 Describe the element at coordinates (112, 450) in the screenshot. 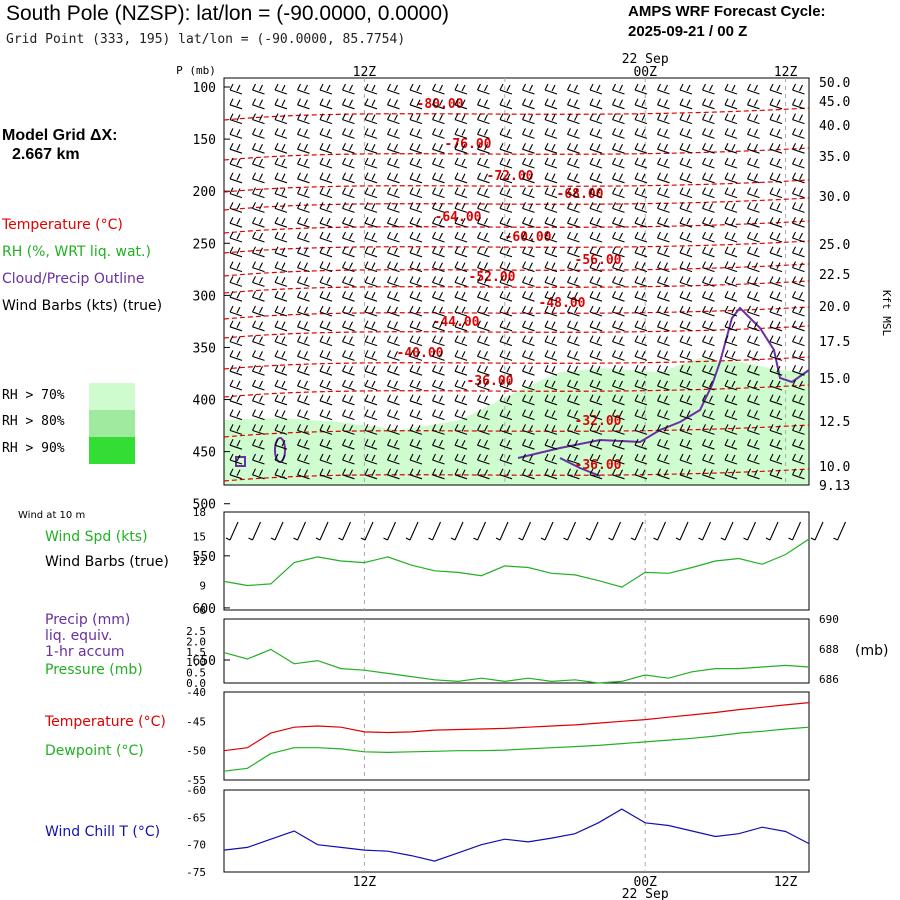

I see `rh90-swatch` at that location.